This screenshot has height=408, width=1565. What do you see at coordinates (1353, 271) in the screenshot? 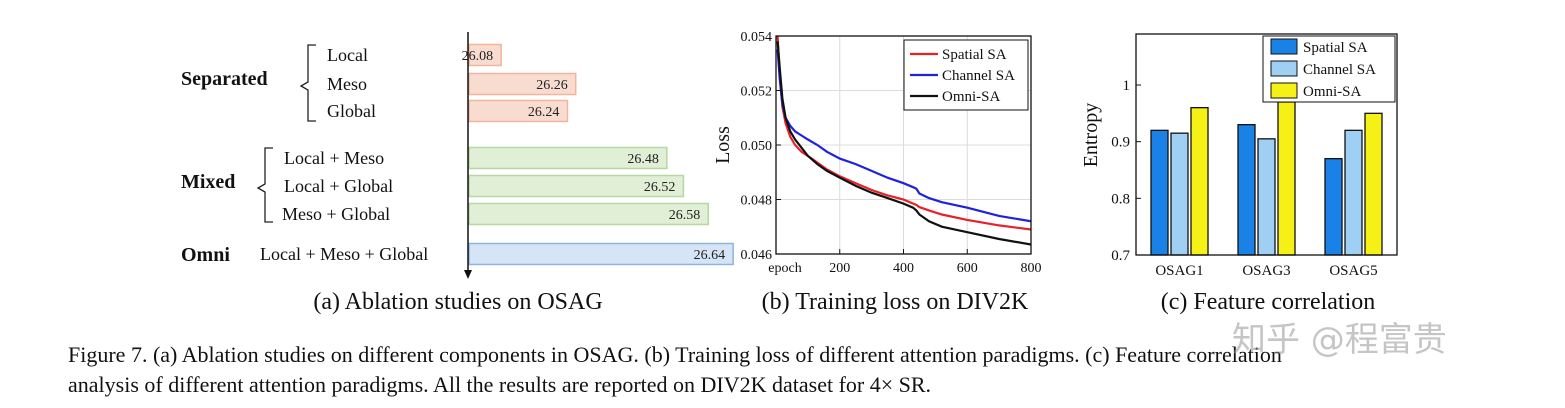
I see `category-label: OSAG5` at bounding box center [1353, 271].